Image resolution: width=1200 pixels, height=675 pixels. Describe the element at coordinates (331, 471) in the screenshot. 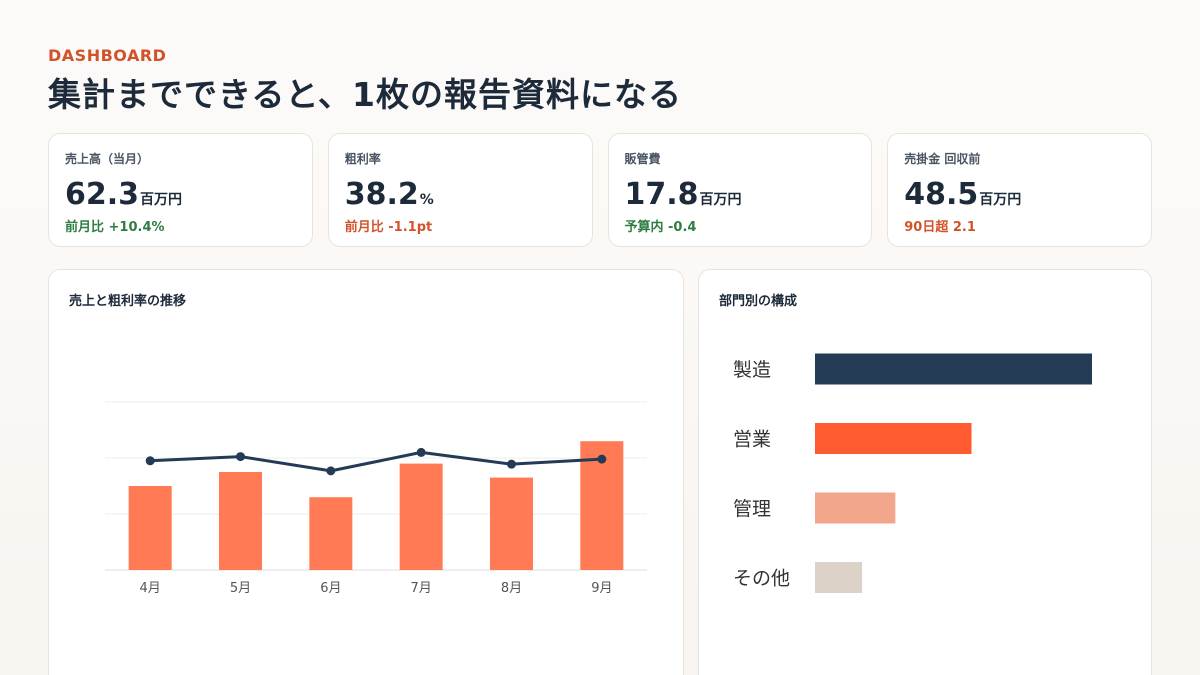

I see `line-point-6月` at that location.